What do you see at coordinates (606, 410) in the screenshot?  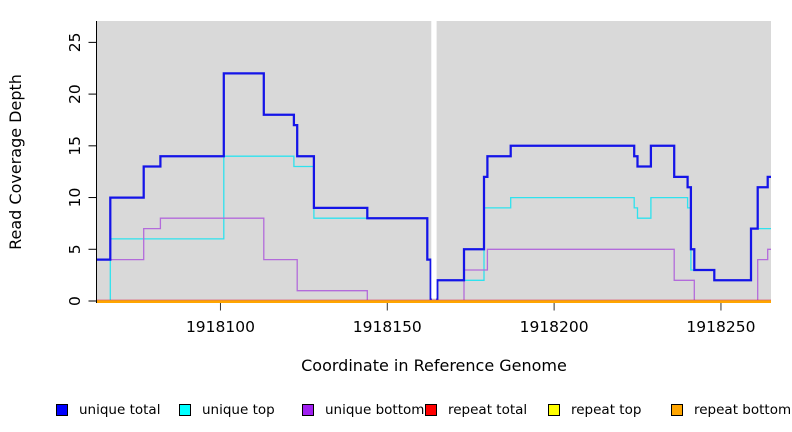 I see `legend-label: repeat top` at bounding box center [606, 410].